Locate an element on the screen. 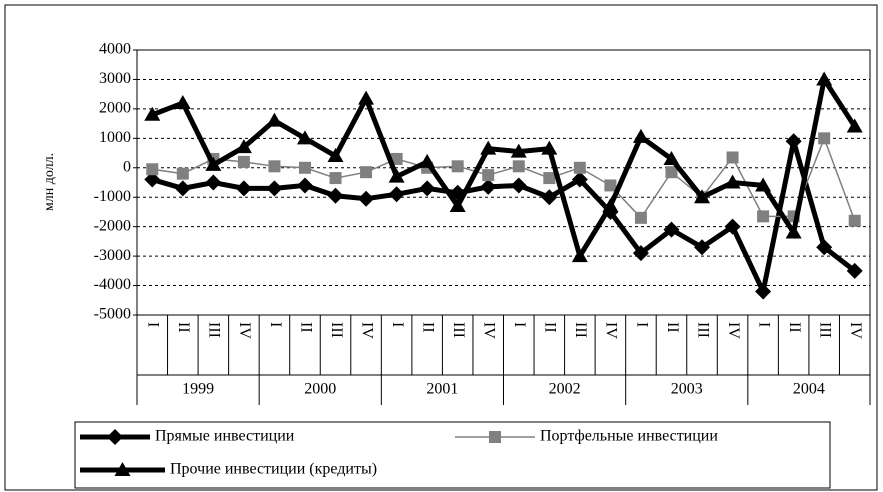 The width and height of the screenshot is (883, 492). legend-label: Прямые инвестиции is located at coordinates (225, 436).